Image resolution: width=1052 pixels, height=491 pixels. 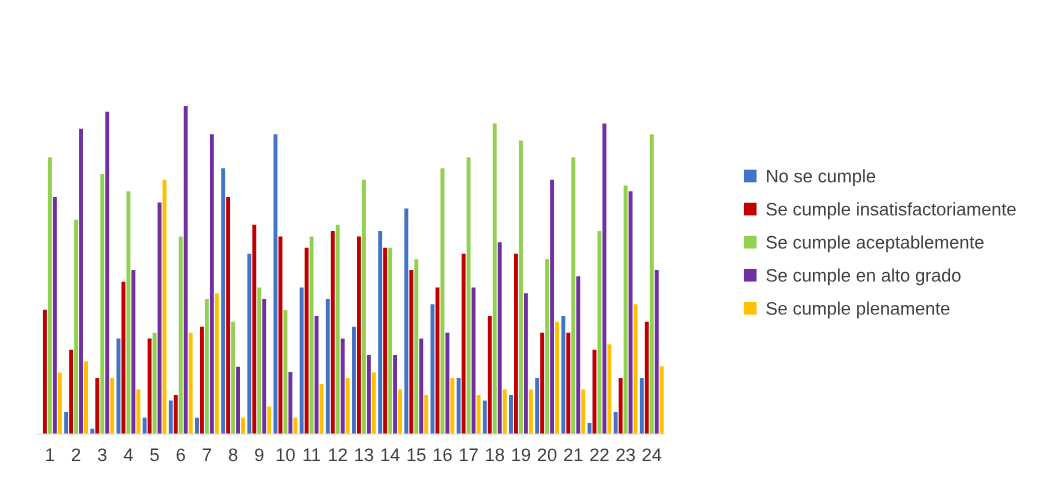 What do you see at coordinates (180, 455) in the screenshot?
I see `x-tick-label: 6` at bounding box center [180, 455].